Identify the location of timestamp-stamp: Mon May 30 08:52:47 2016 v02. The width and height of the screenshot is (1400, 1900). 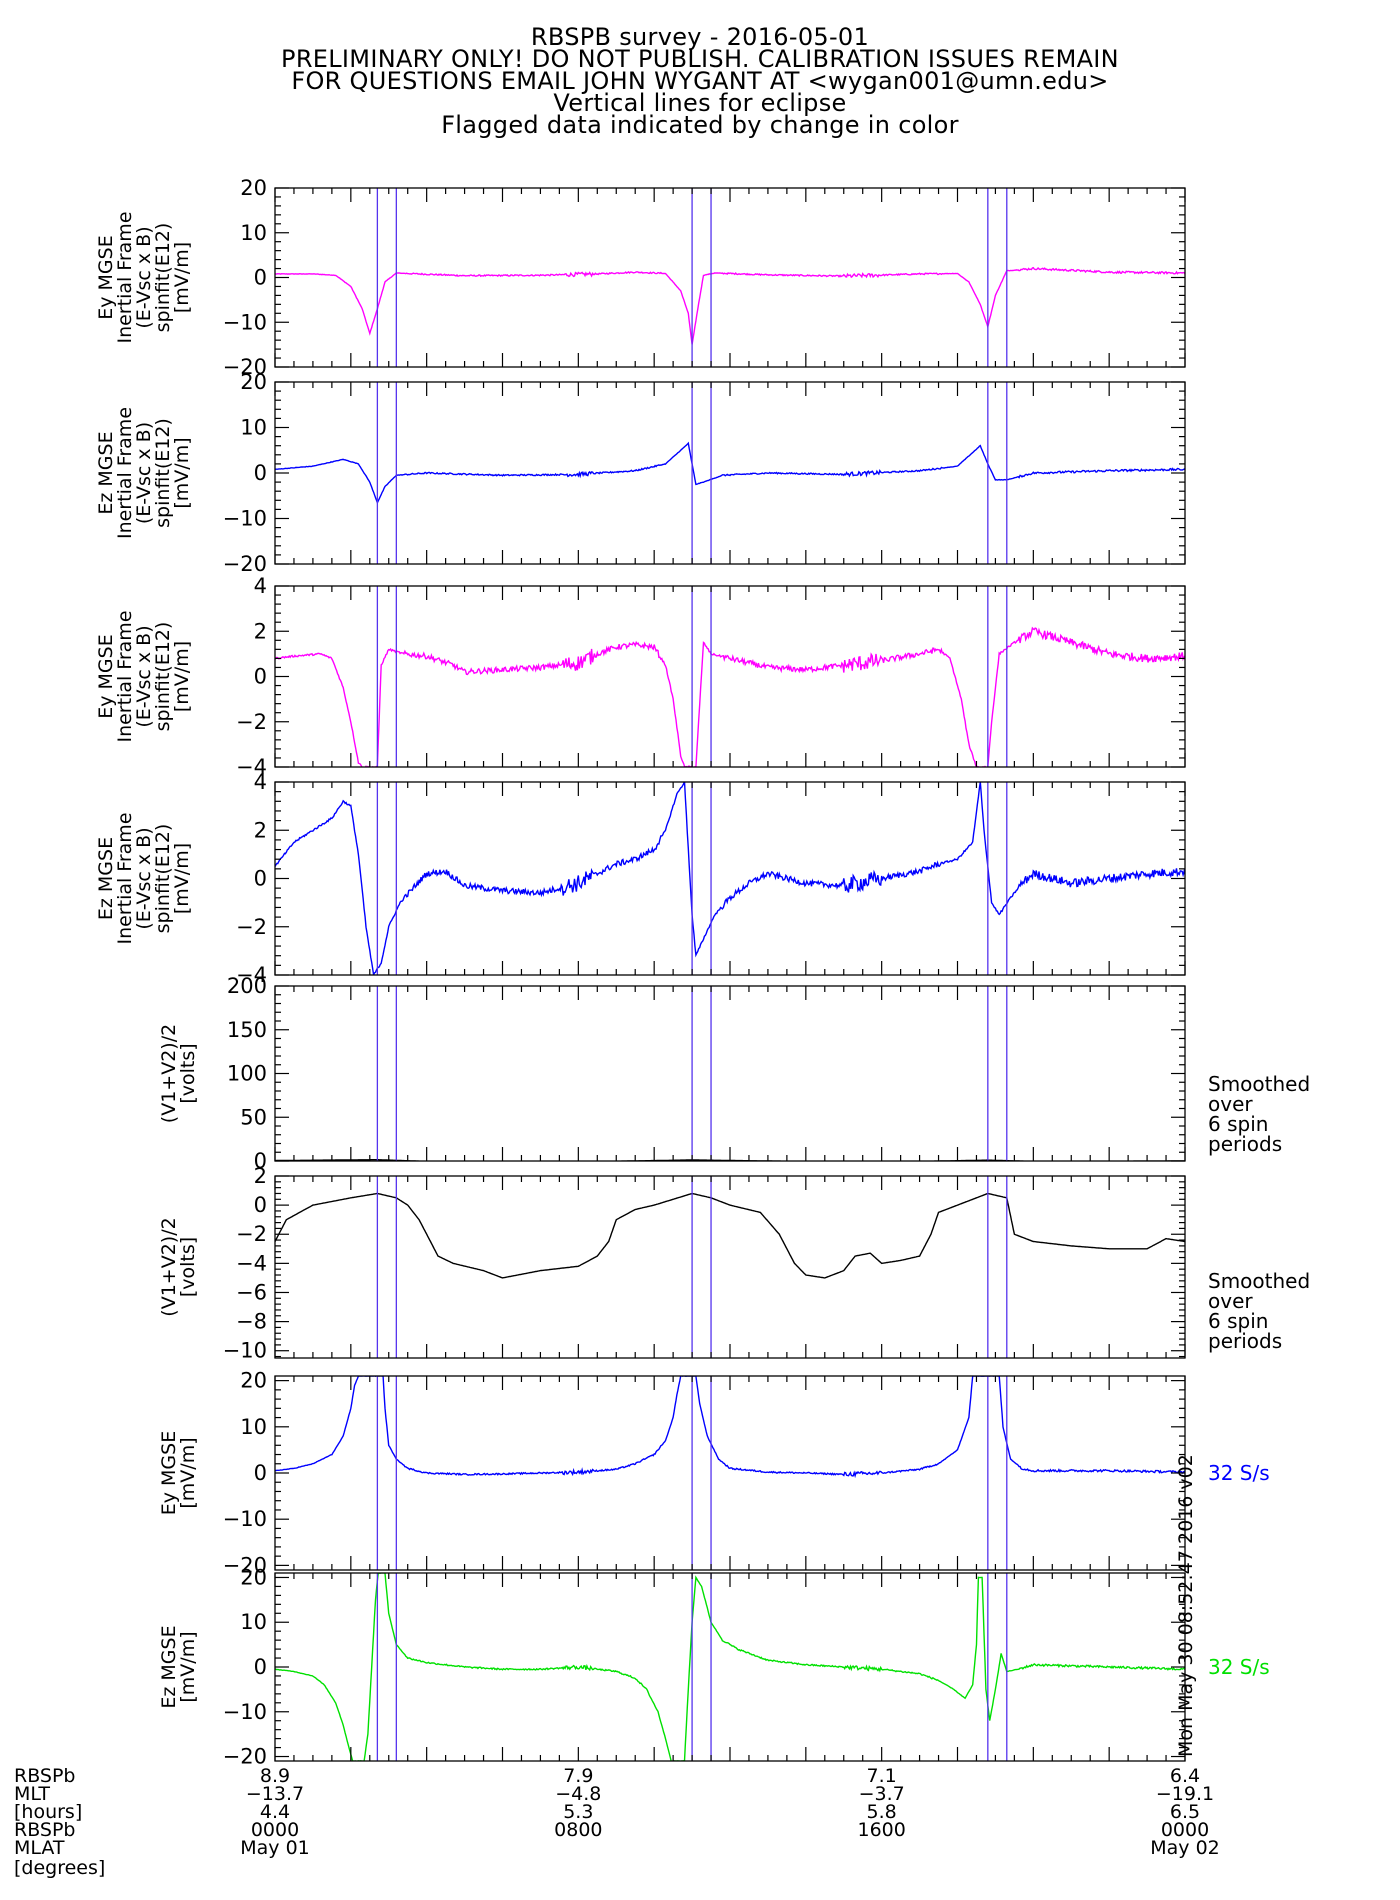
(1186, 1605).